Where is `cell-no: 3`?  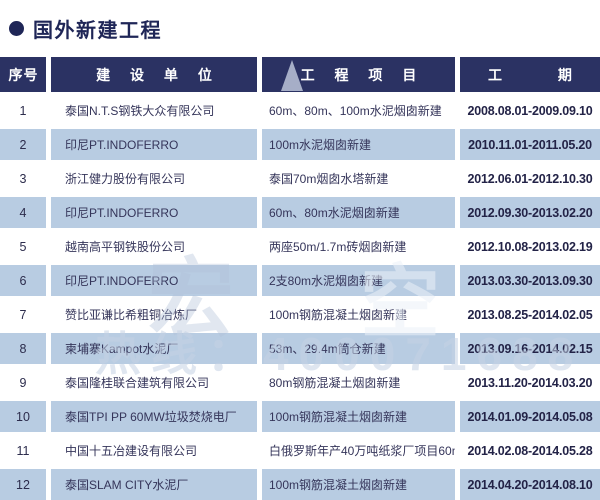 cell-no: 3 is located at coordinates (23, 178).